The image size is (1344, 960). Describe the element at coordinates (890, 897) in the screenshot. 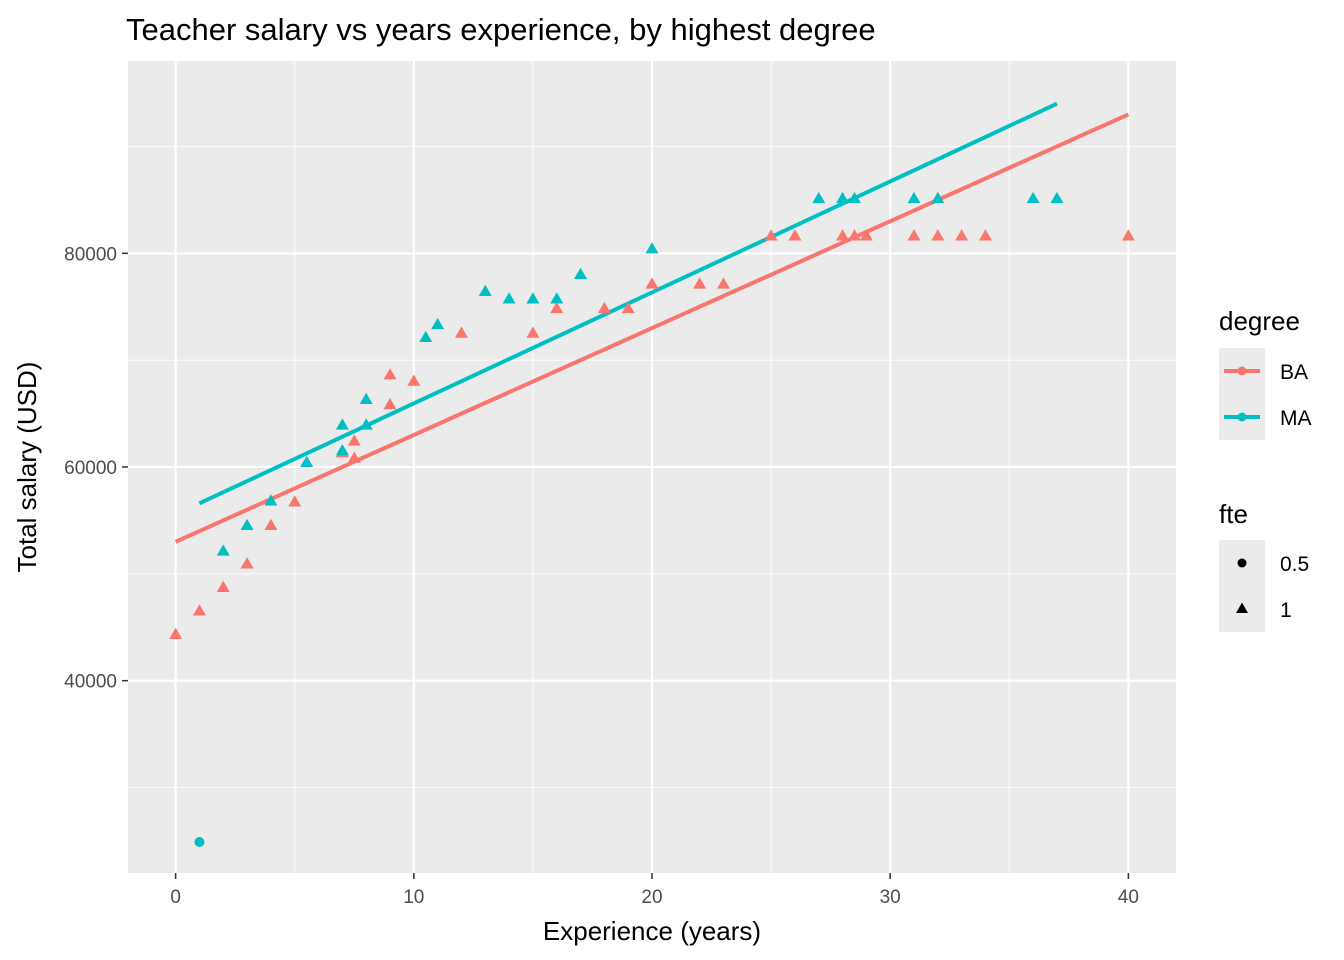

I see `x-tick-label: 30` at that location.